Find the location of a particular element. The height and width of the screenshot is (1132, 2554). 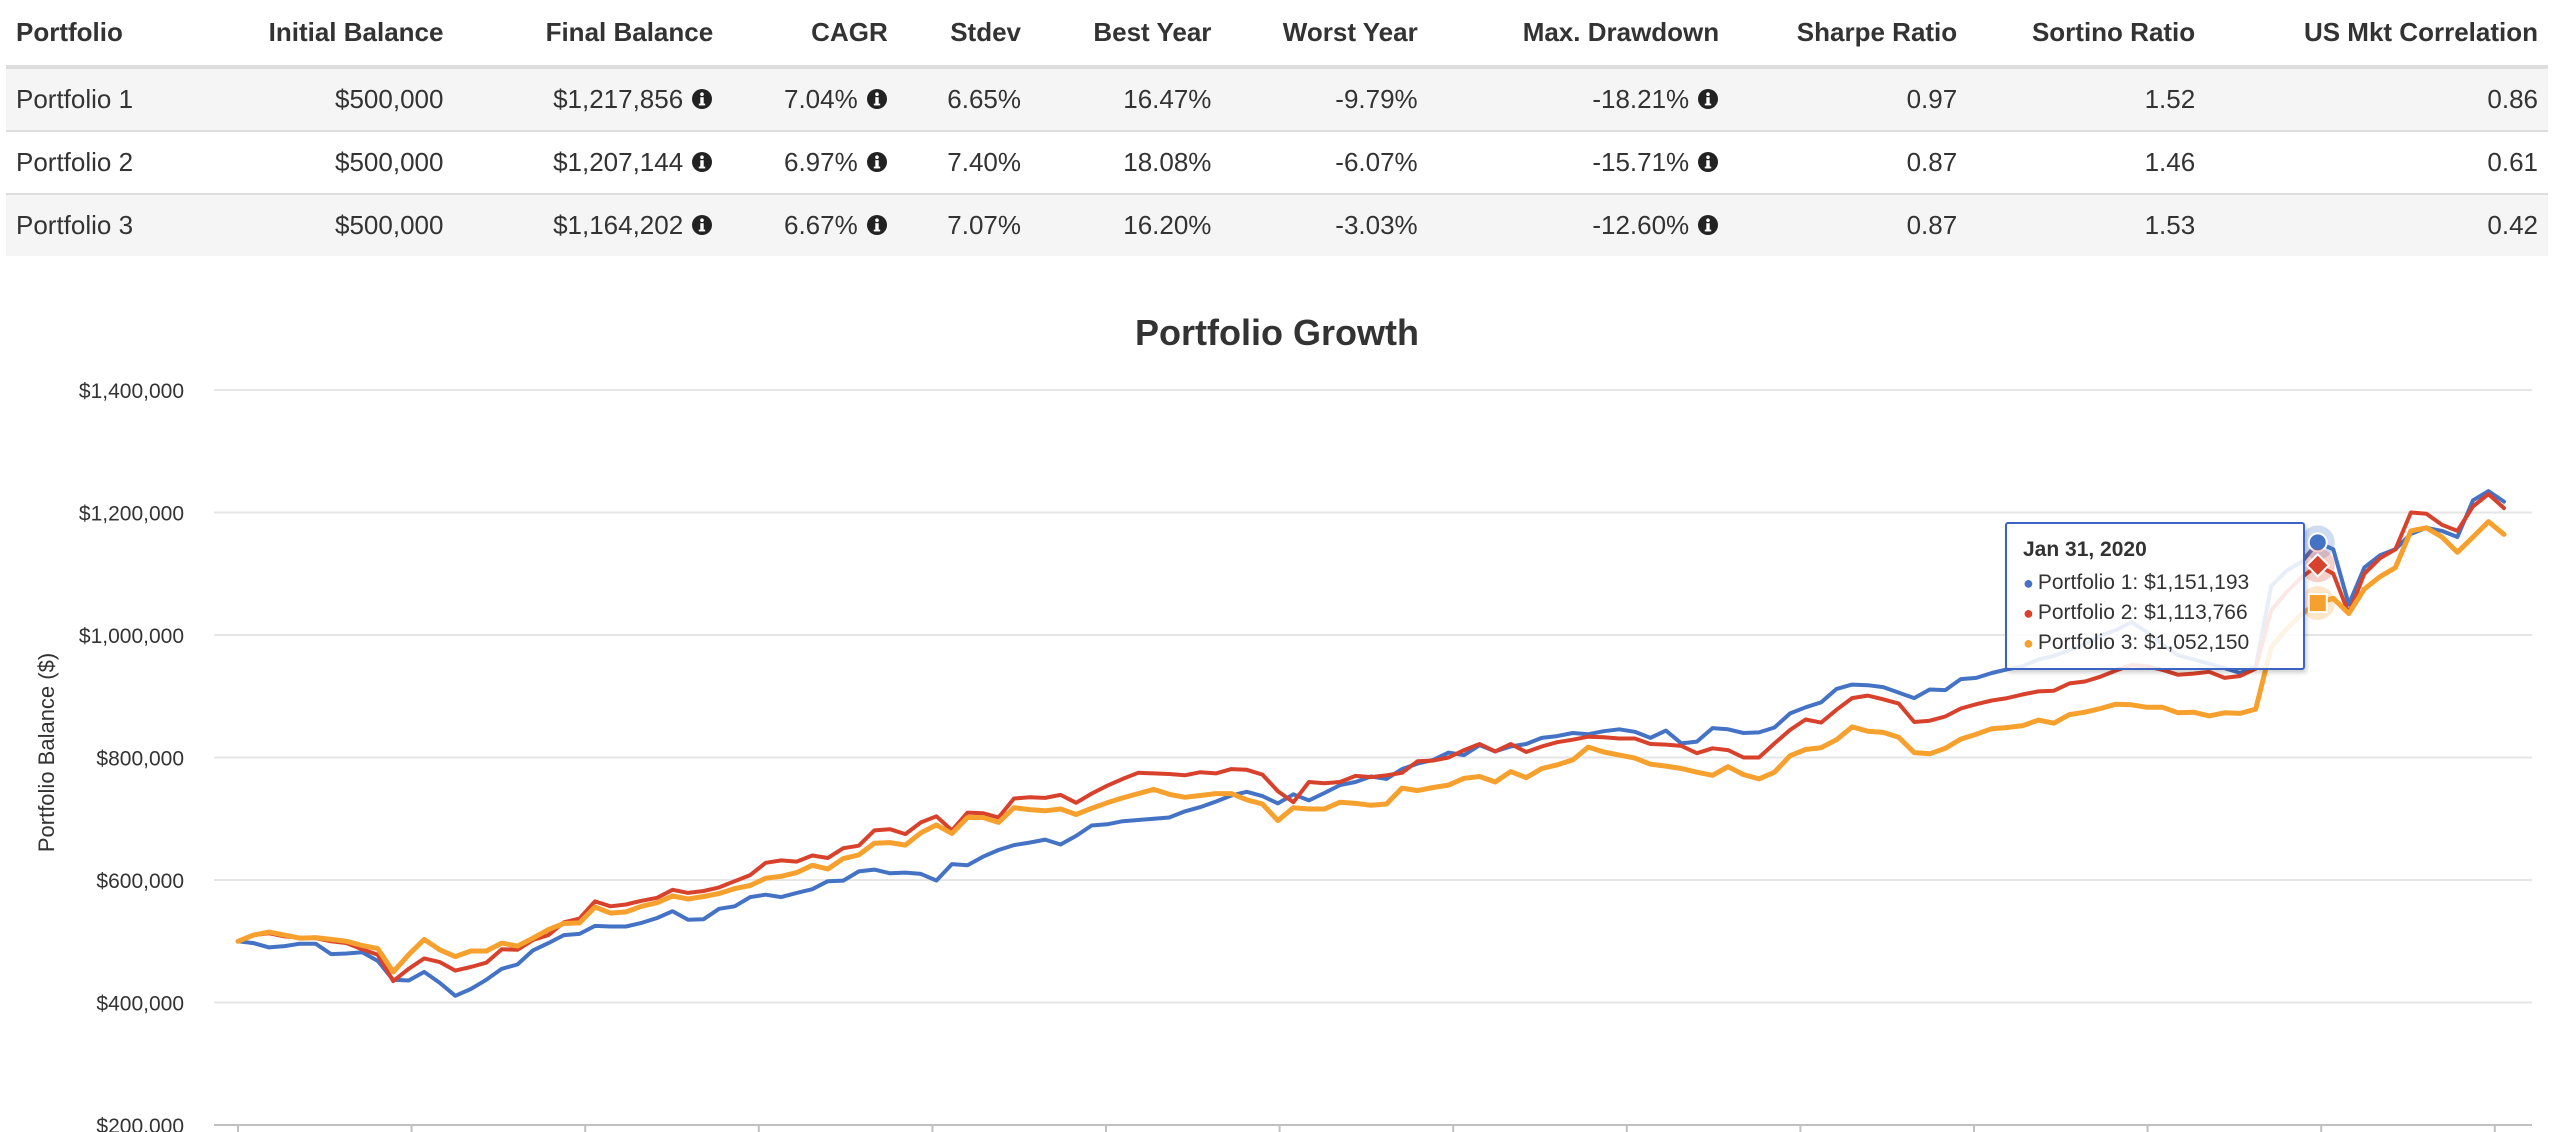

header-cagr: CAGR is located at coordinates (810, 34).